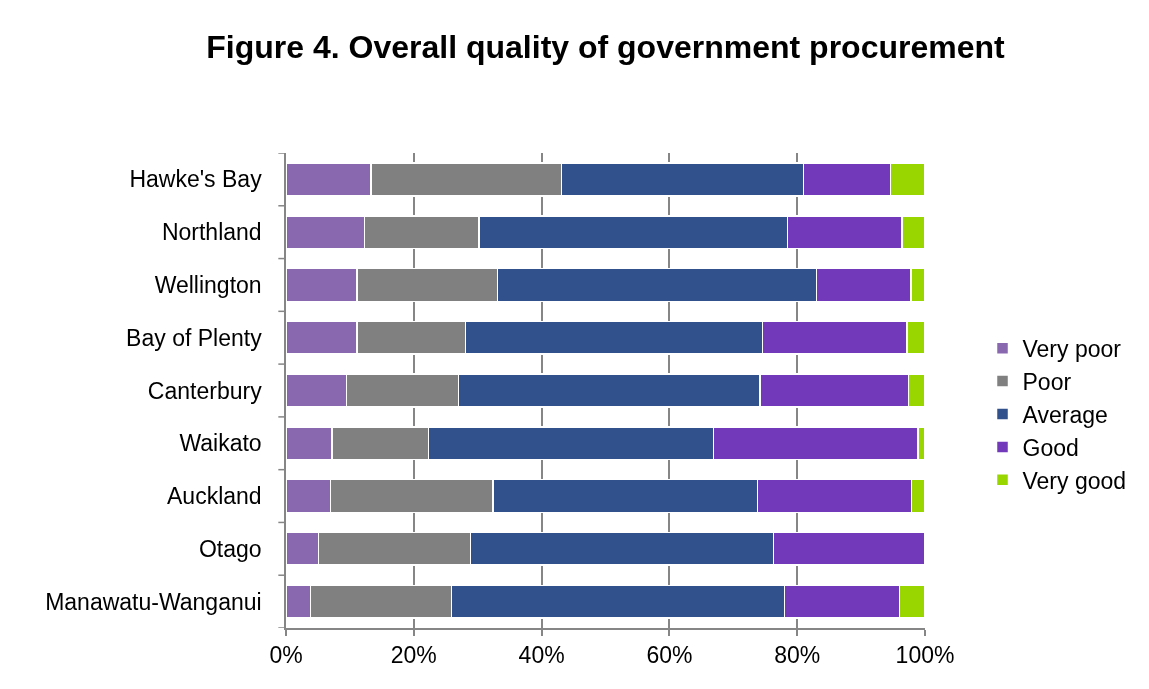  I want to click on chart-title: Figure 4. Overall quality of government procurement, so click(606, 47).